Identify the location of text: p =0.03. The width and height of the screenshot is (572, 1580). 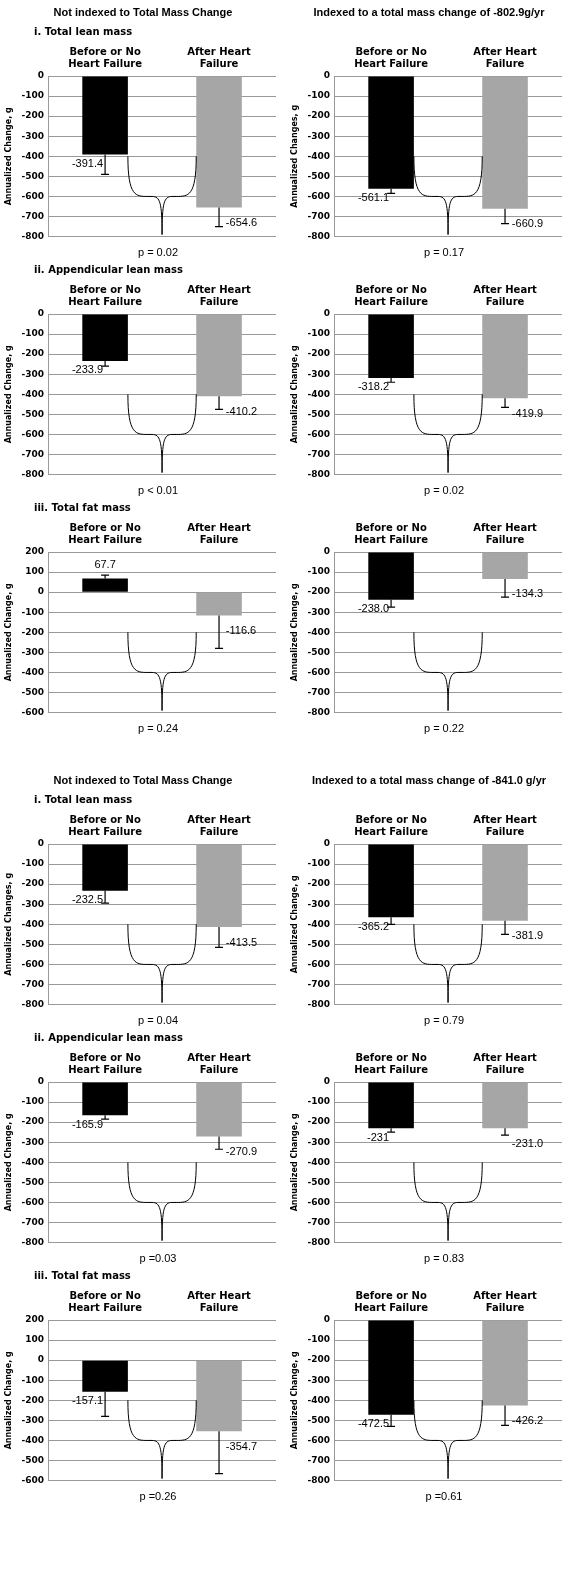
(158, 1259).